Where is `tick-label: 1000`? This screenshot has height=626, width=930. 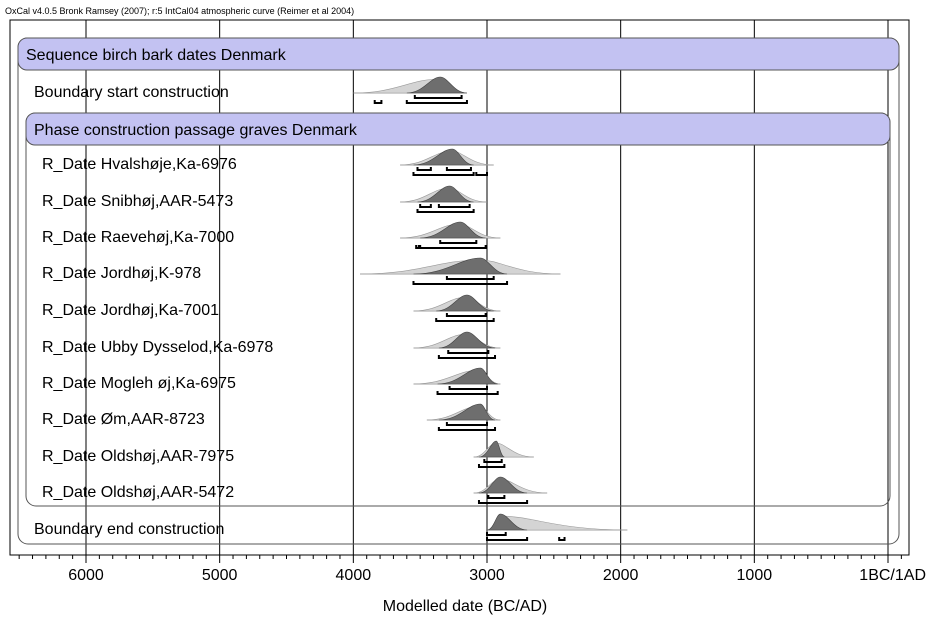
tick-label: 1000 is located at coordinates (755, 575).